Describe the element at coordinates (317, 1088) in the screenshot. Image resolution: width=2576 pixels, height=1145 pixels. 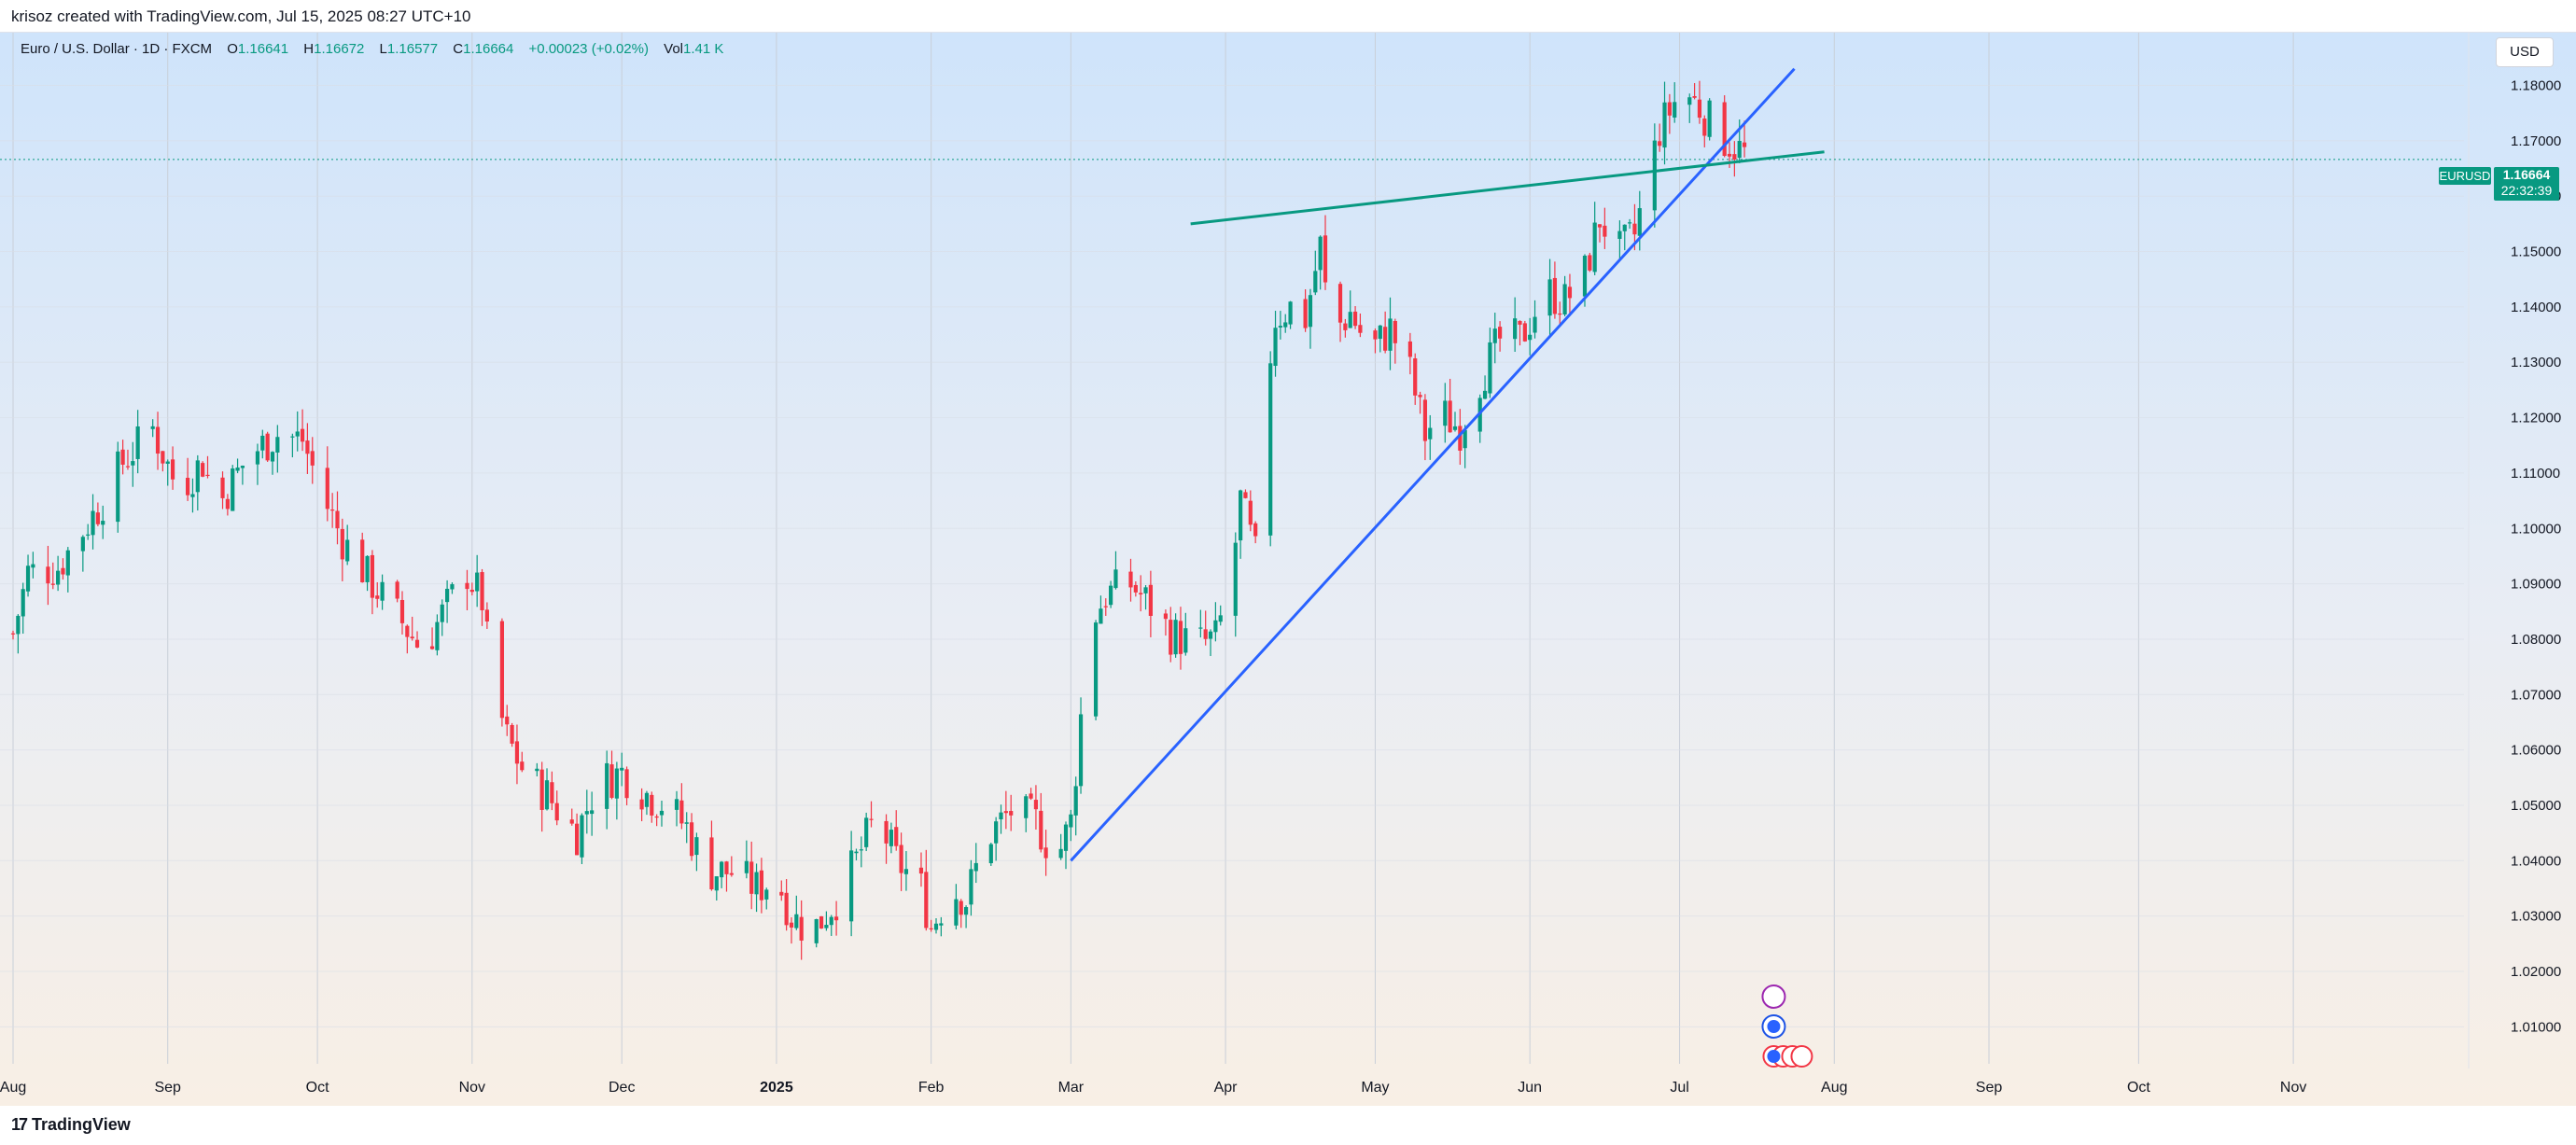
I see `x-tick-label: Oct` at that location.